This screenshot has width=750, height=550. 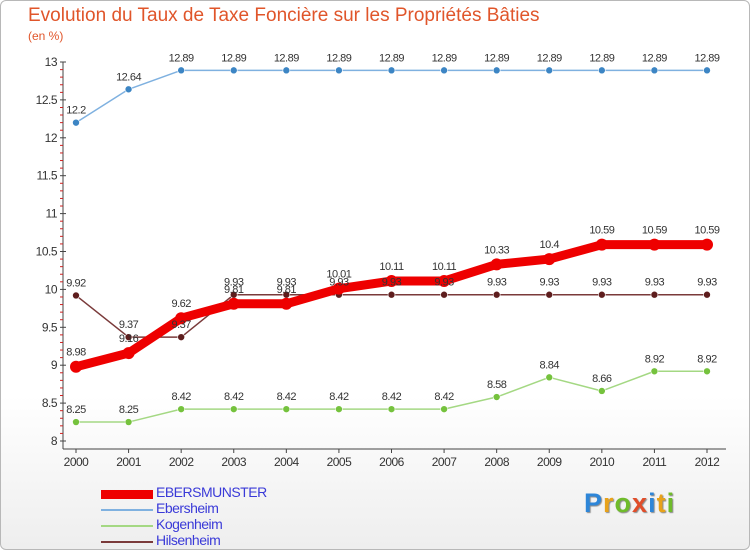 What do you see at coordinates (497, 462) in the screenshot?
I see `x-tick-label: 2008` at bounding box center [497, 462].